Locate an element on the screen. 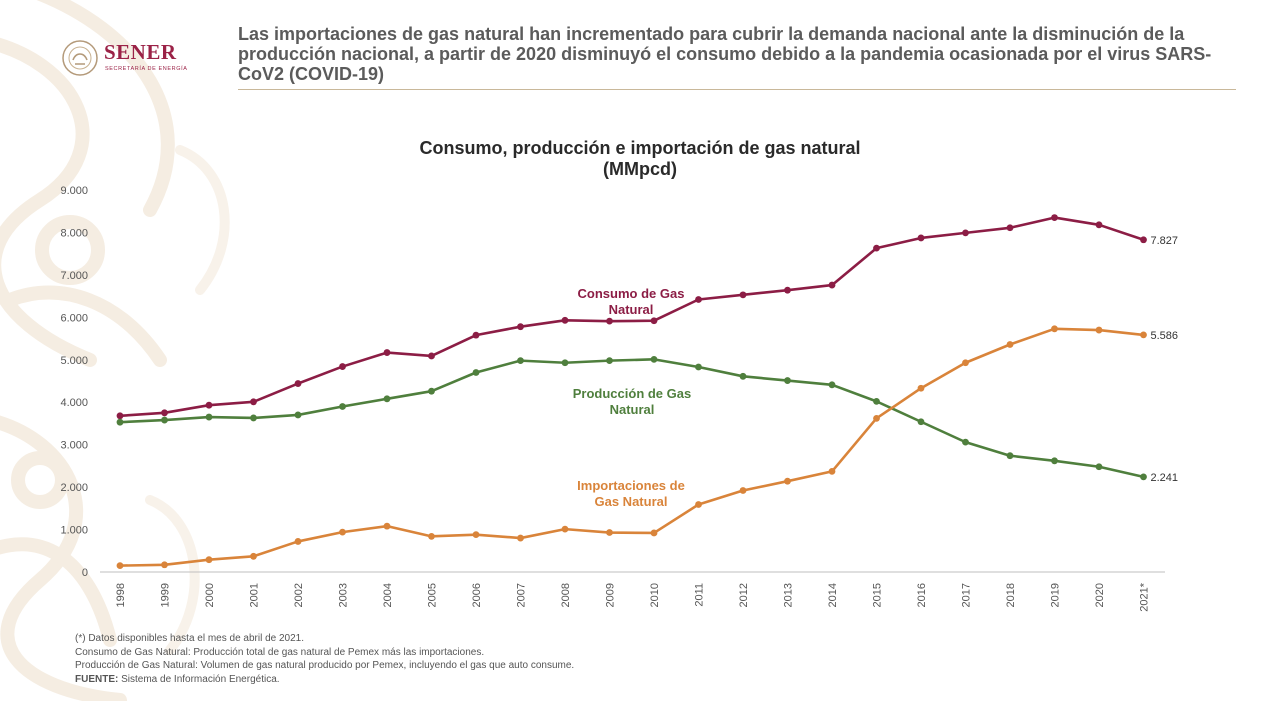 The height and width of the screenshot is (701, 1271). x-tick-label: 2000 is located at coordinates (210, 595).